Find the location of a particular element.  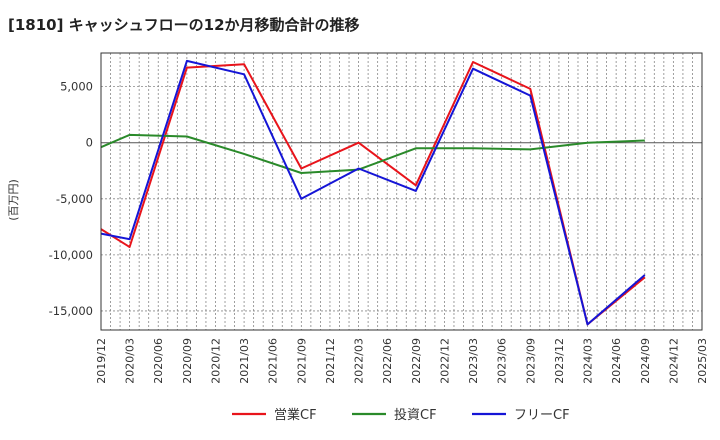

x-tick-label: 2021/06 is located at coordinates (273, 361).